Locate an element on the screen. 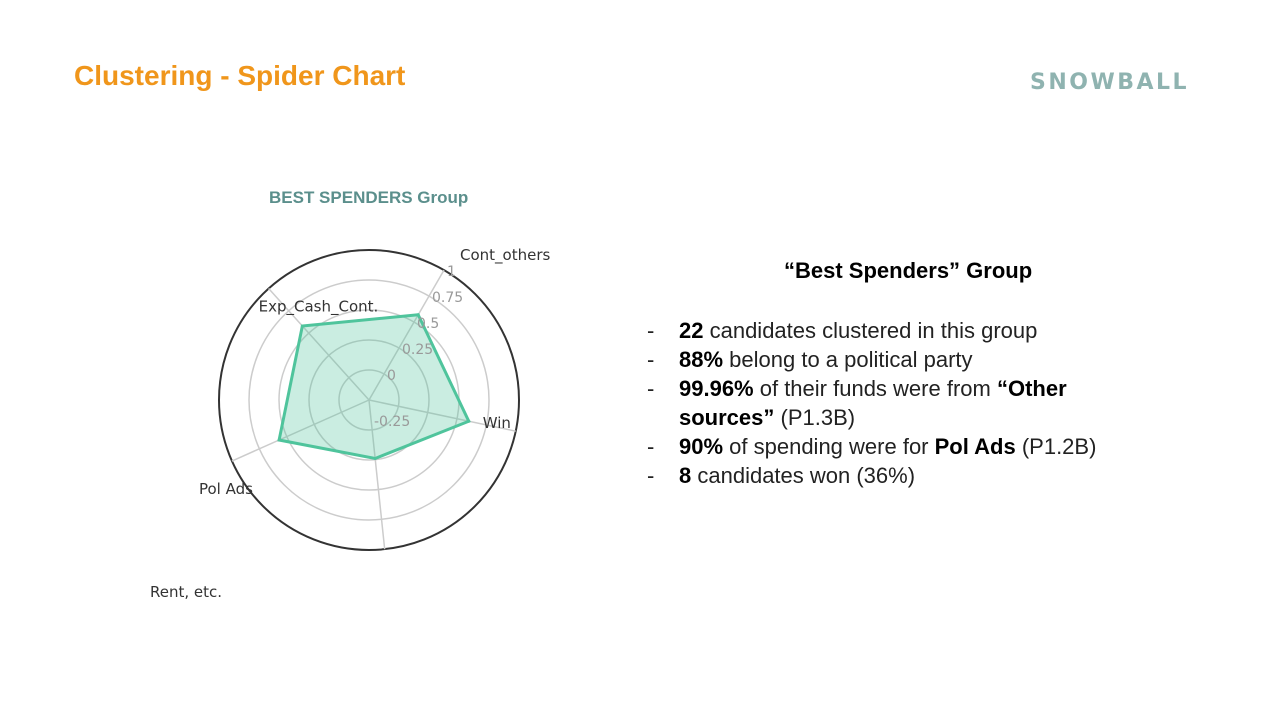 This screenshot has width=1279, height=719. won-count: 8 is located at coordinates (685, 475).